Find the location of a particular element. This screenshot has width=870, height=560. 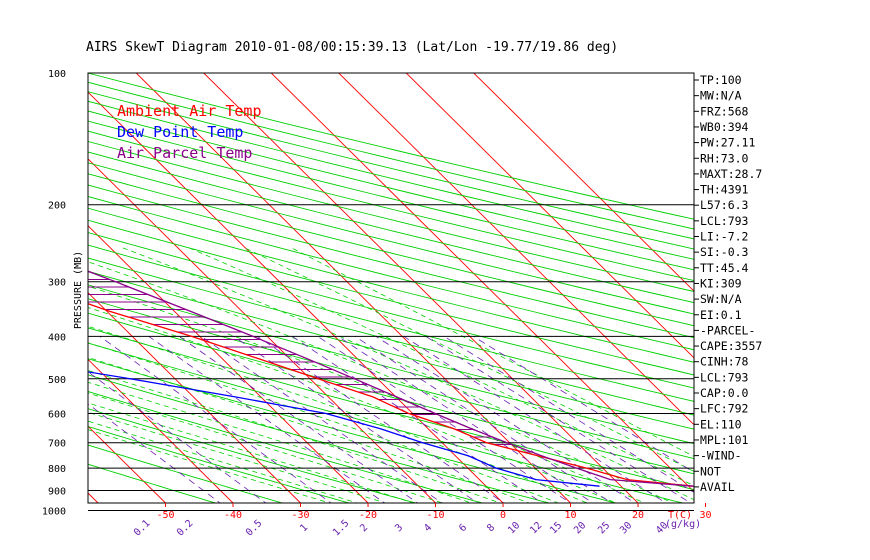

stability-index-label: SI:-0.3 is located at coordinates (724, 252).